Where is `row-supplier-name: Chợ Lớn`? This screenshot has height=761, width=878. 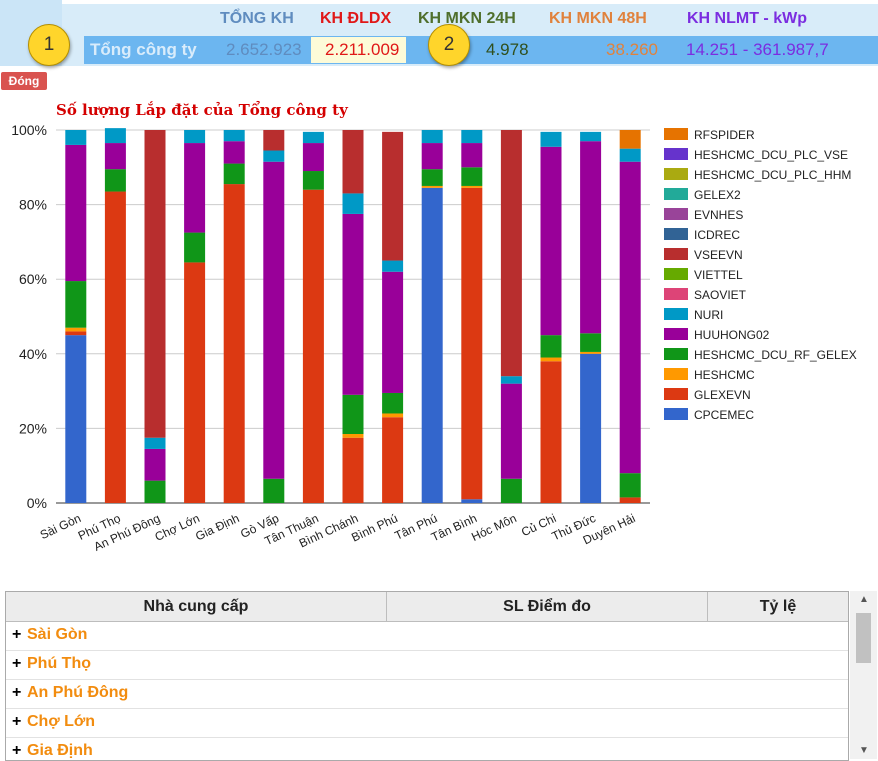 row-supplier-name: Chợ Lớn is located at coordinates (61, 721).